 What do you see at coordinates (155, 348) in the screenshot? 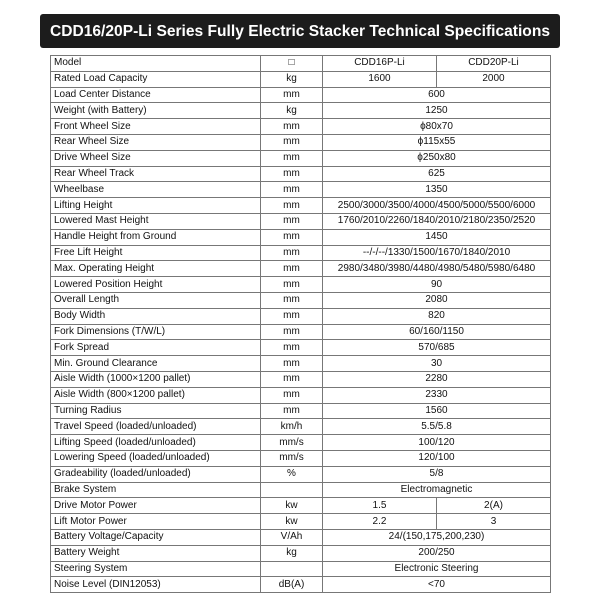
I see `spec-label: Fork Spread` at bounding box center [155, 348].